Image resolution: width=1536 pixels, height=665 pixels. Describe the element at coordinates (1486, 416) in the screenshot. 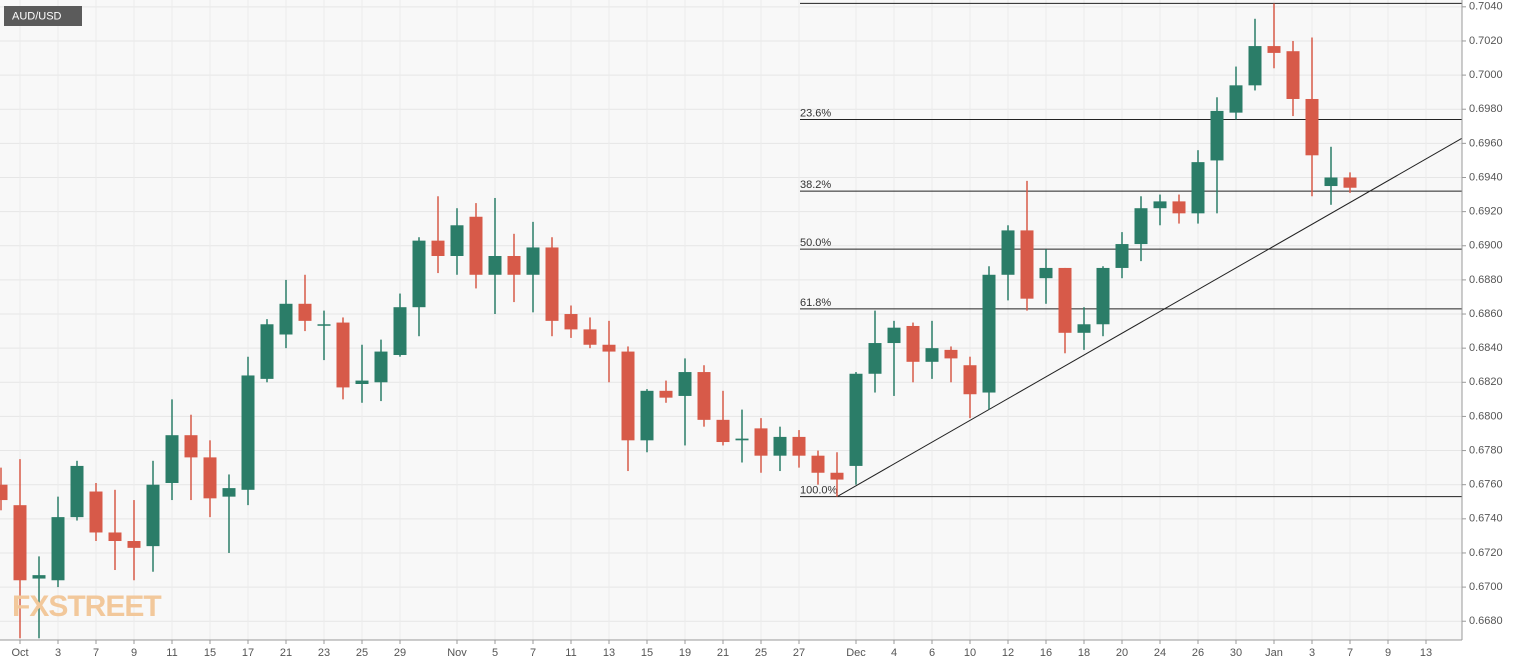

I see `y-tick-label: 0.6800` at that location.